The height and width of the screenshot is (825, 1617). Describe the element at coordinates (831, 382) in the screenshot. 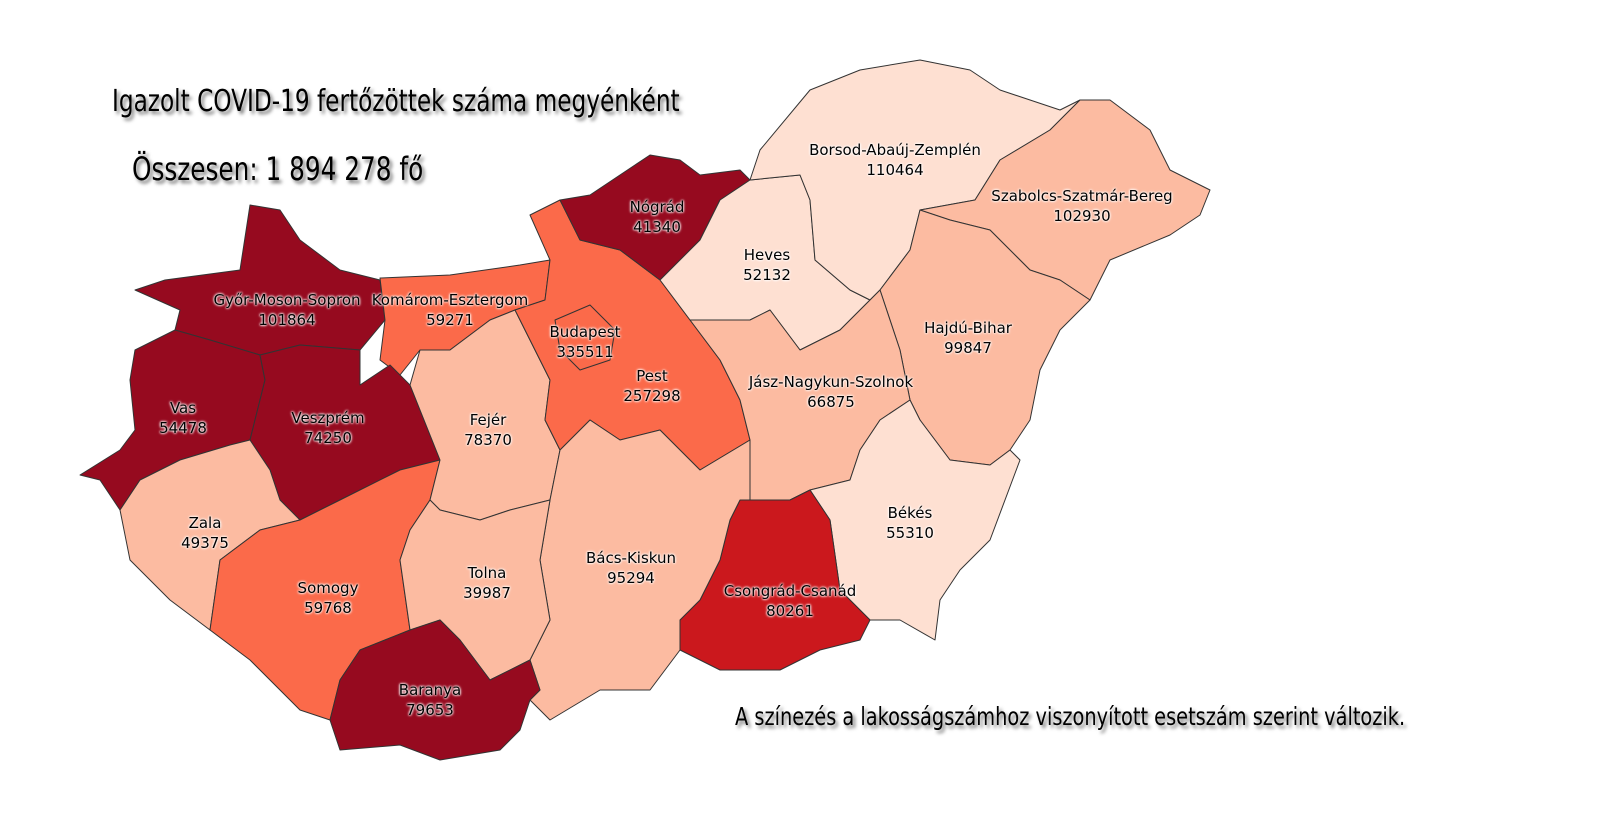

I see `county-name: Jász-Nagykun-Szolnok` at that location.